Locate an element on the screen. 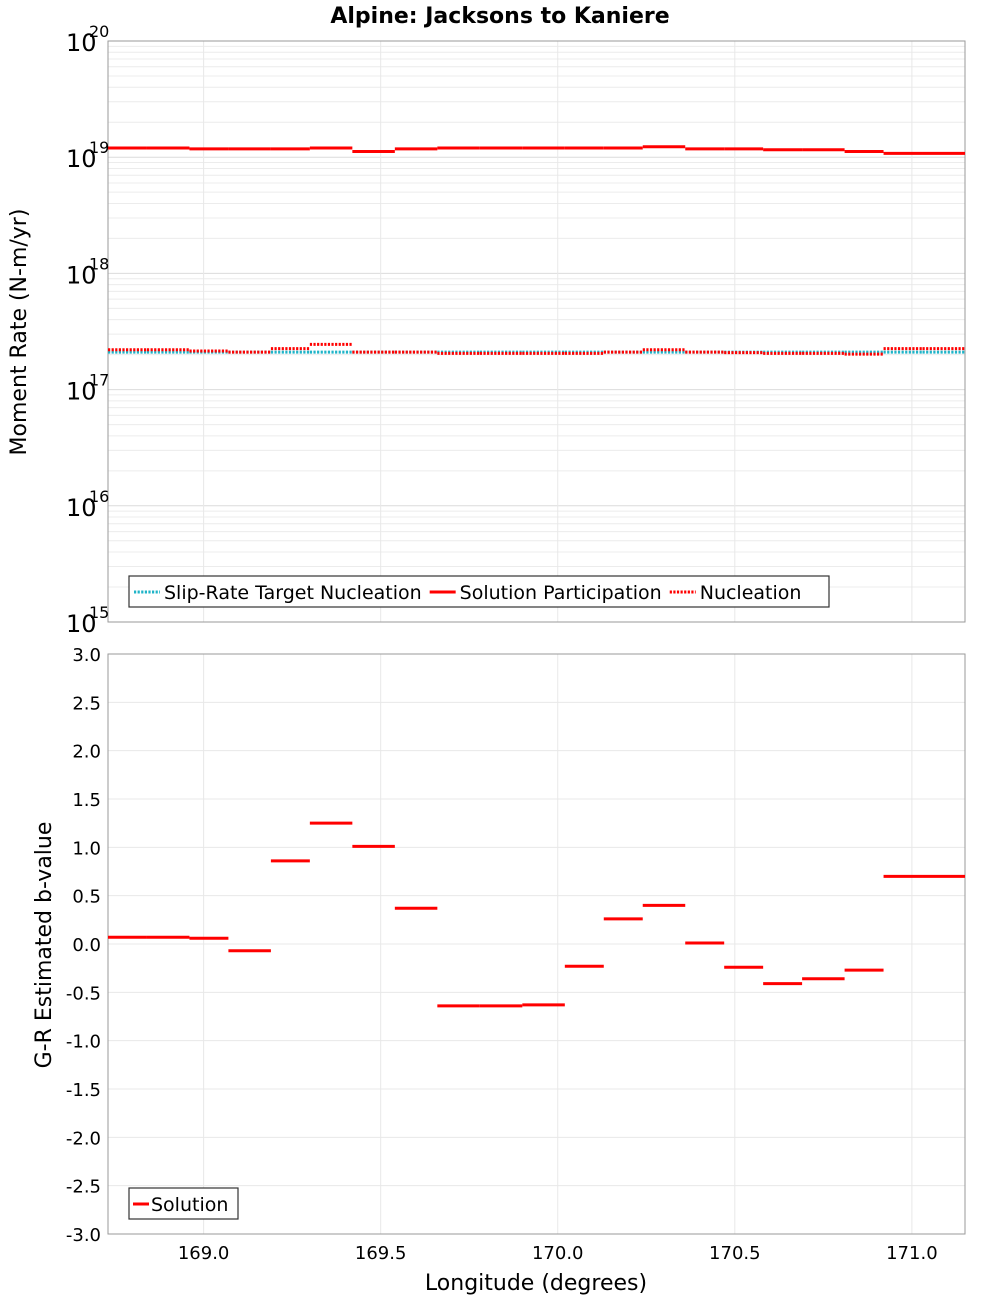 The width and height of the screenshot is (1000, 1300). y-tick-label: -3.0 is located at coordinates (83, 1235).